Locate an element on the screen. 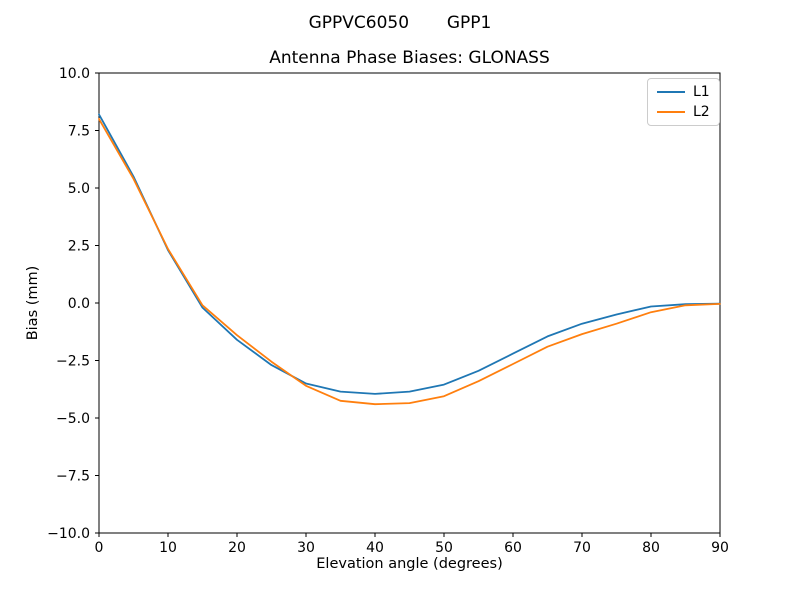  y-tick-label: −10.0 is located at coordinates (68, 534).